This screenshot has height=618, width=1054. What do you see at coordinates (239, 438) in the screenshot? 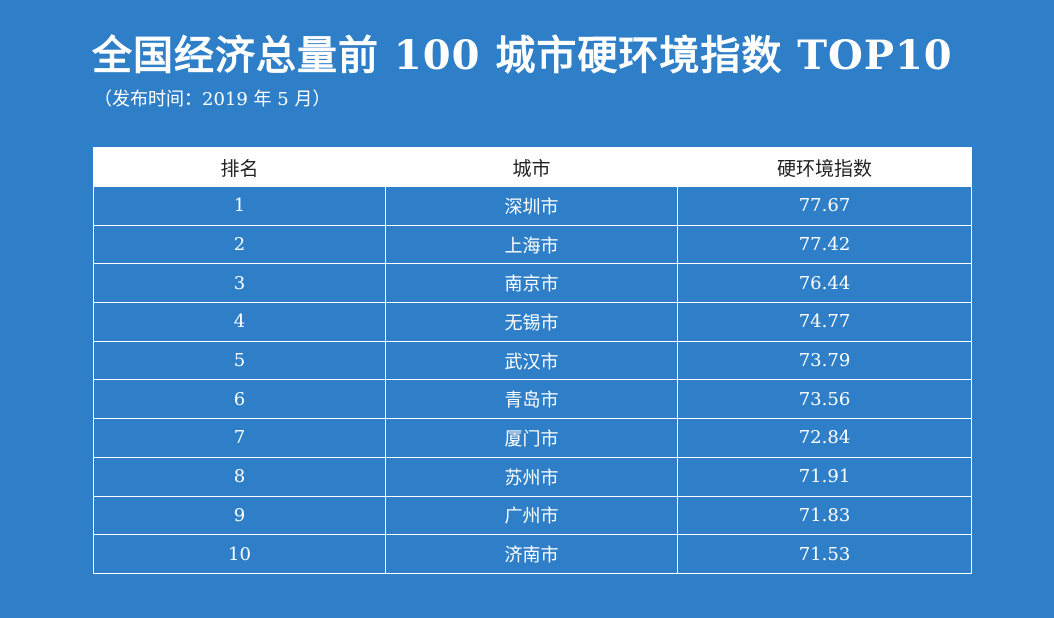
I see `rank-cell: 7` at bounding box center [239, 438].